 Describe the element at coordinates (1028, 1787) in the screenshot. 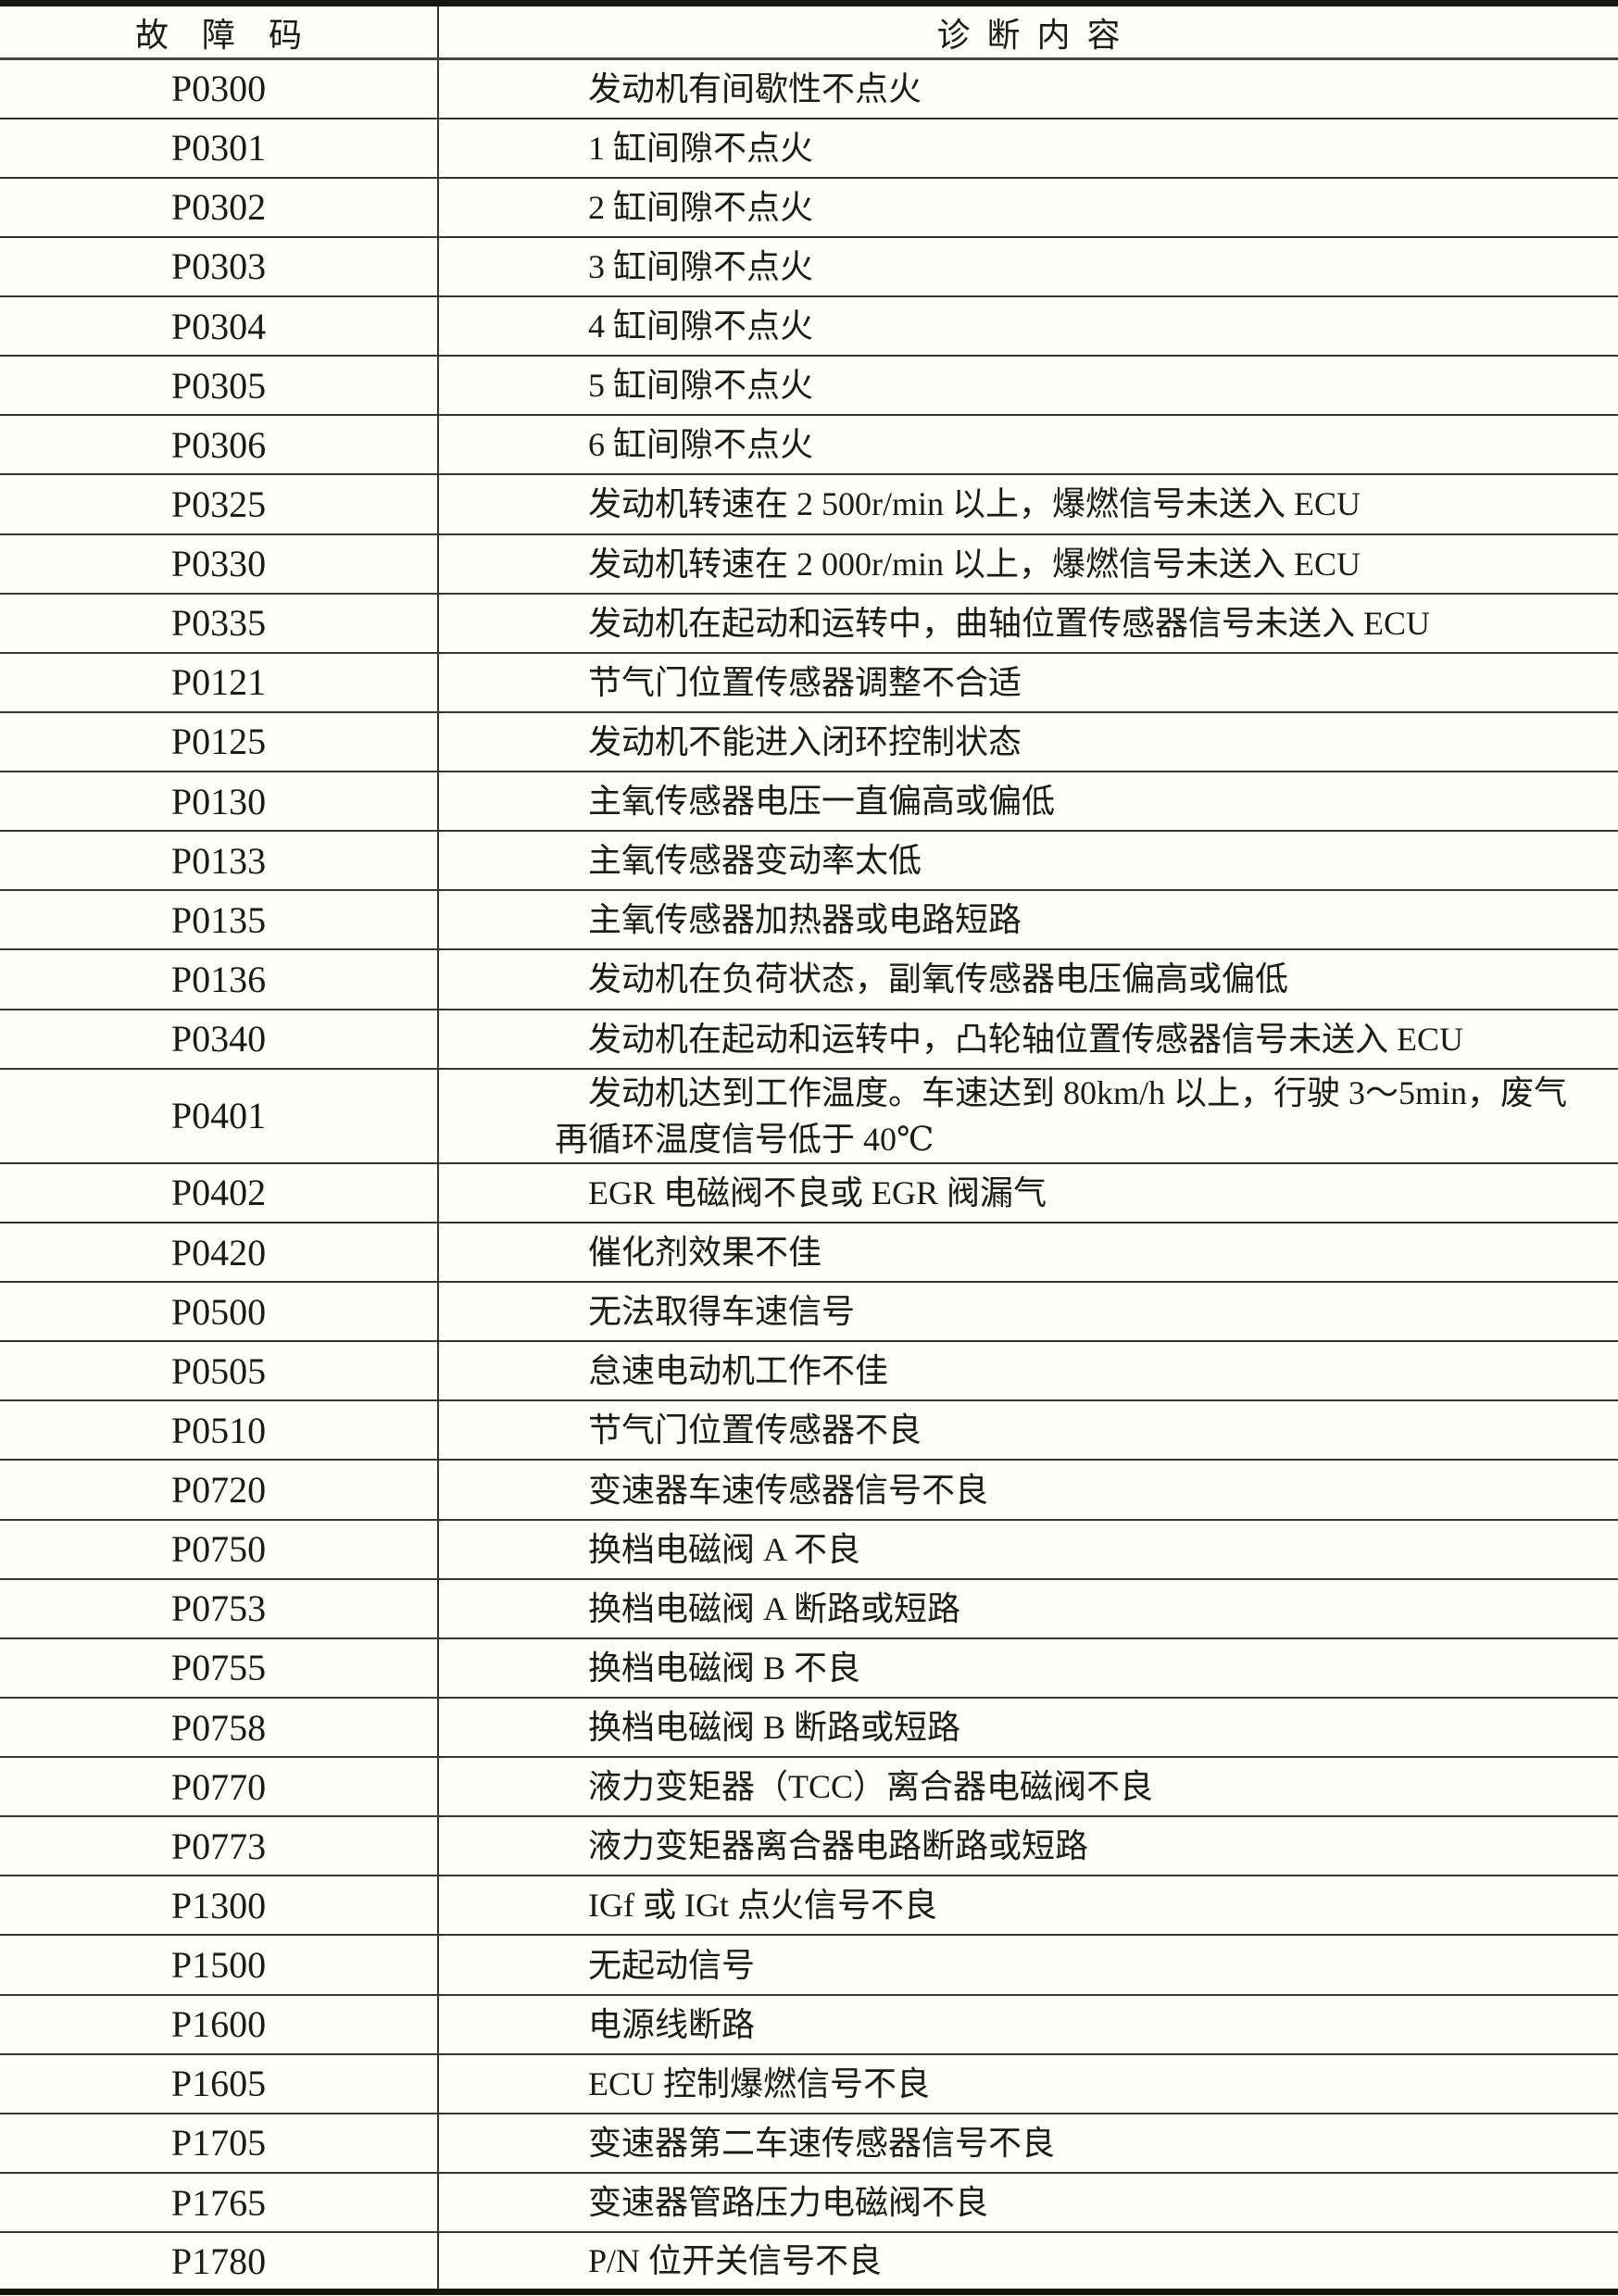

I see `diagnosis-cell: 液力变矩器（TCC）离合器电磁阀不良` at that location.